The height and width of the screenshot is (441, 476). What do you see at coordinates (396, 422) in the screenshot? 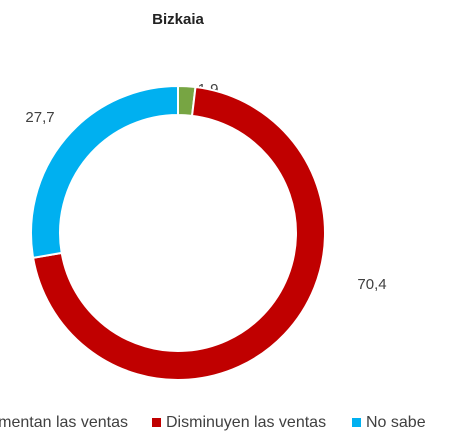
I see `legend-label: No sabe` at bounding box center [396, 422].